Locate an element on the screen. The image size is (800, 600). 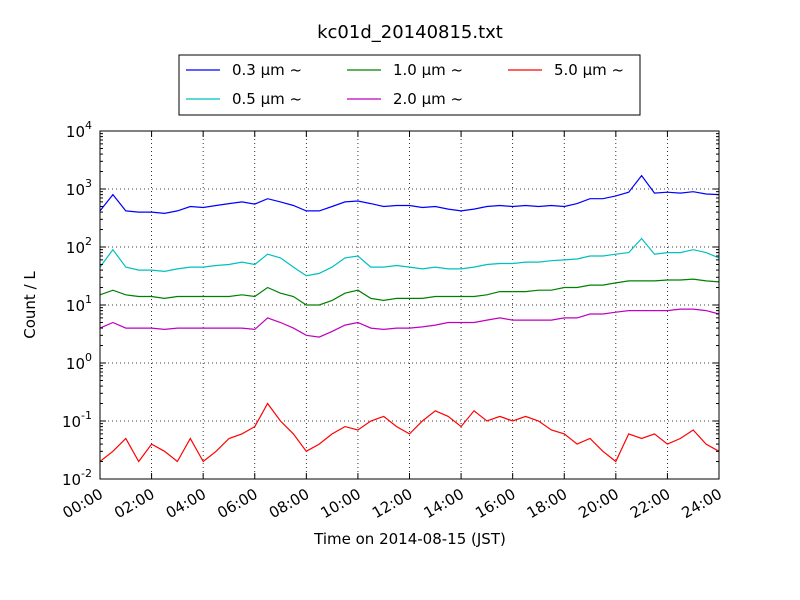
legend: 0.3 μm ~ 0.5 μm ~ 1.0 μm ~ 2.0 μm ~ 5.0 μm ~ is located at coordinates (409, 85).